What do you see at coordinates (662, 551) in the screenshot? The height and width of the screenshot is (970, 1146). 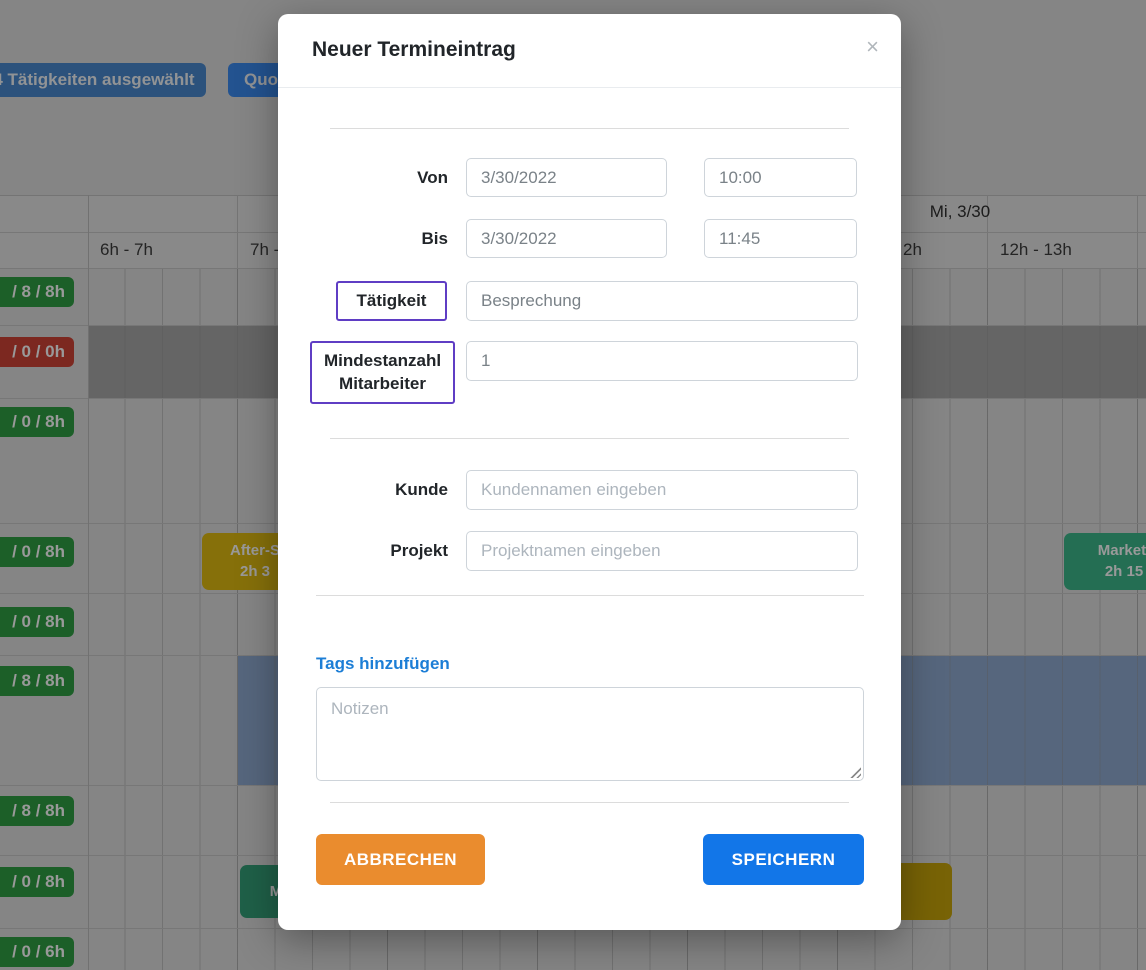 I see `projekt-input` at bounding box center [662, 551].